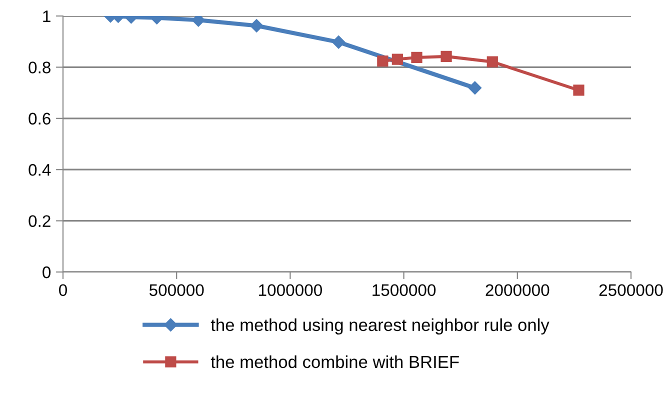  Describe the element at coordinates (631, 290) in the screenshot. I see `x-tick-label: 2500000` at that location.